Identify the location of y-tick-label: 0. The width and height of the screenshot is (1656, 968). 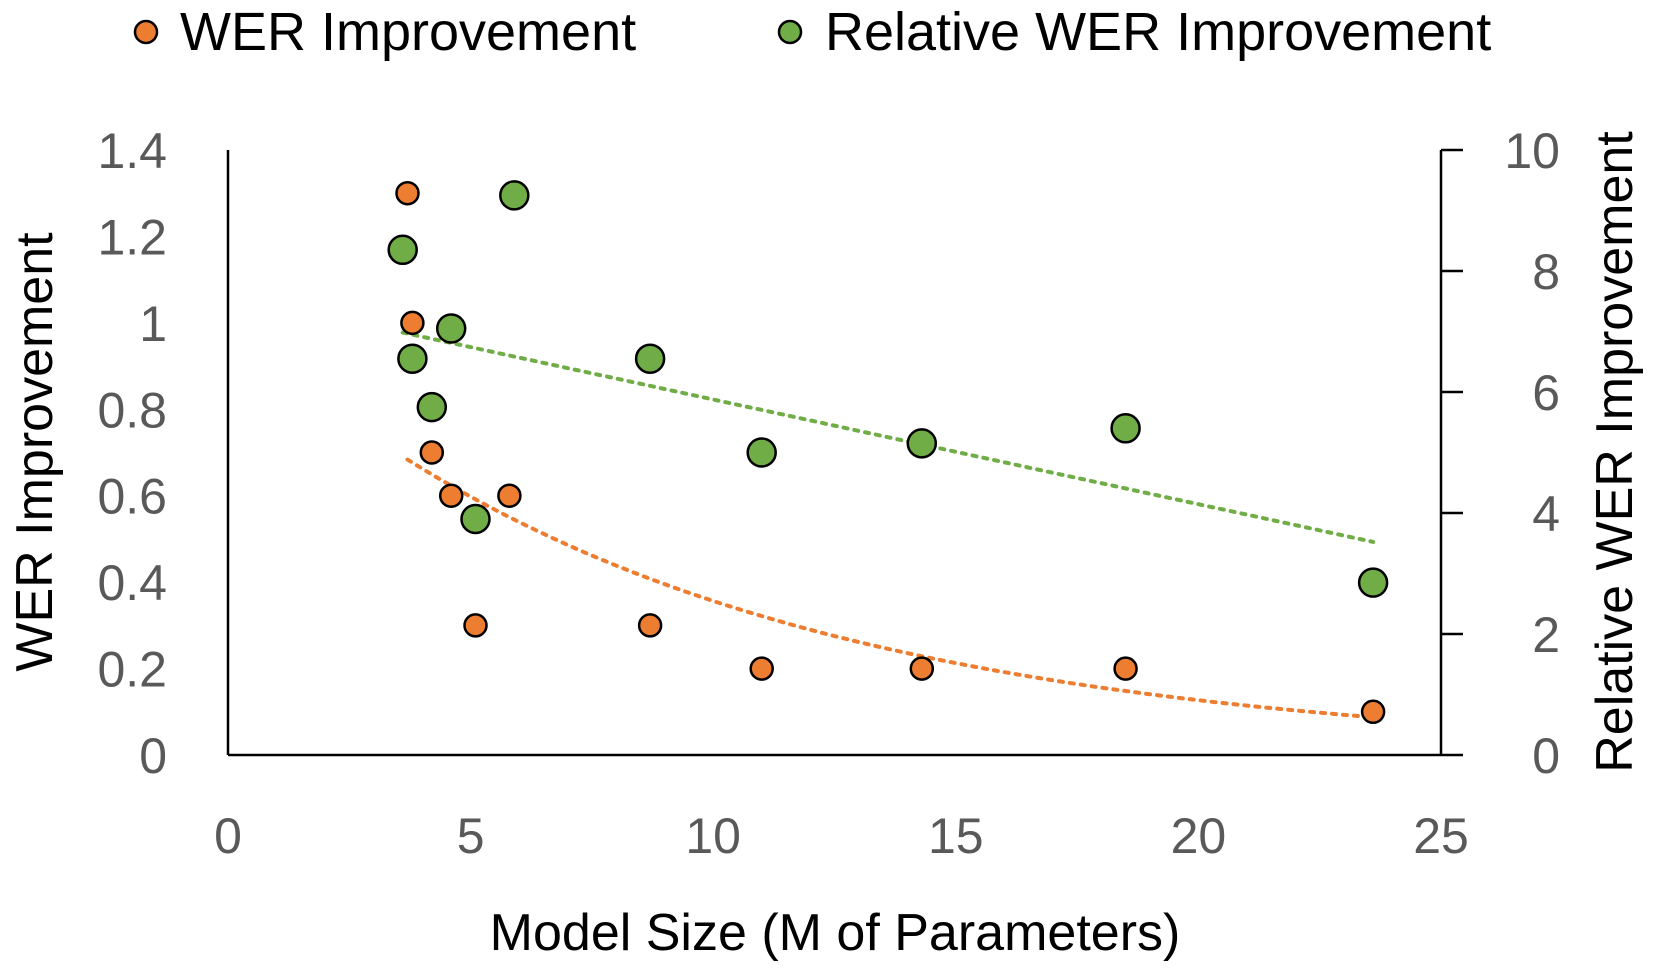
(153, 756).